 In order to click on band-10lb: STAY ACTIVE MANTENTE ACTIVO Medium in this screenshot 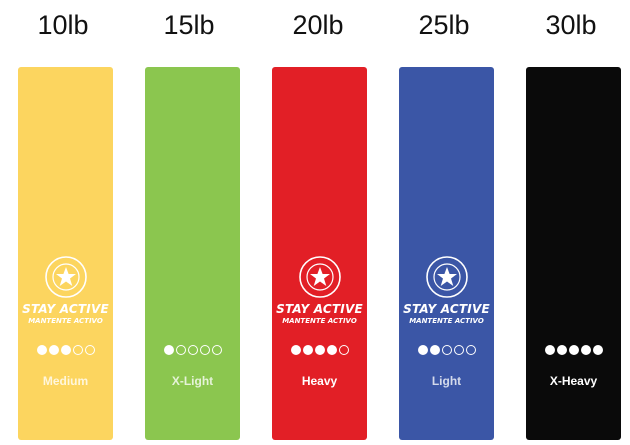, I will do `click(65, 253)`.